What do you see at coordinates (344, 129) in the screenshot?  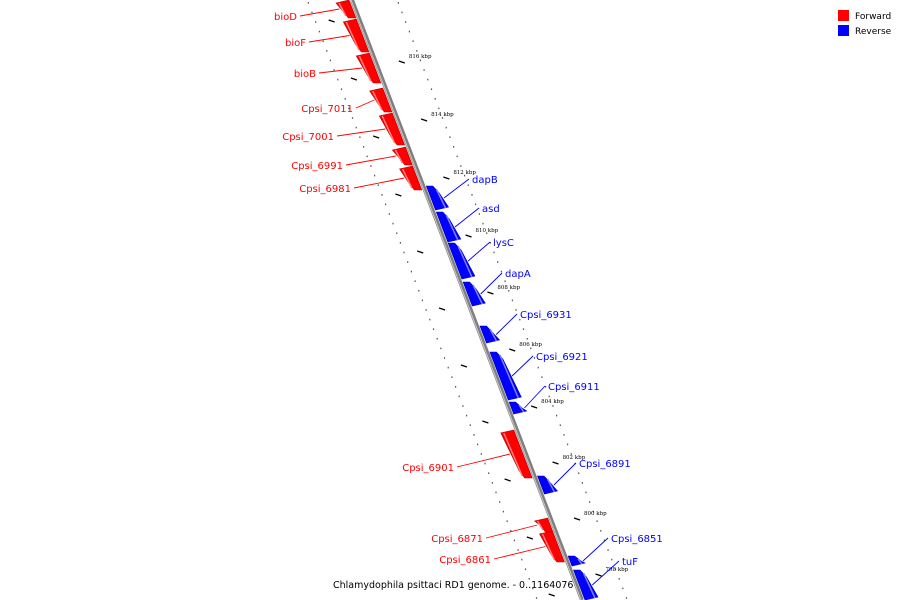 I see `gene-cpsi_7001: Cpsi_7001` at bounding box center [344, 129].